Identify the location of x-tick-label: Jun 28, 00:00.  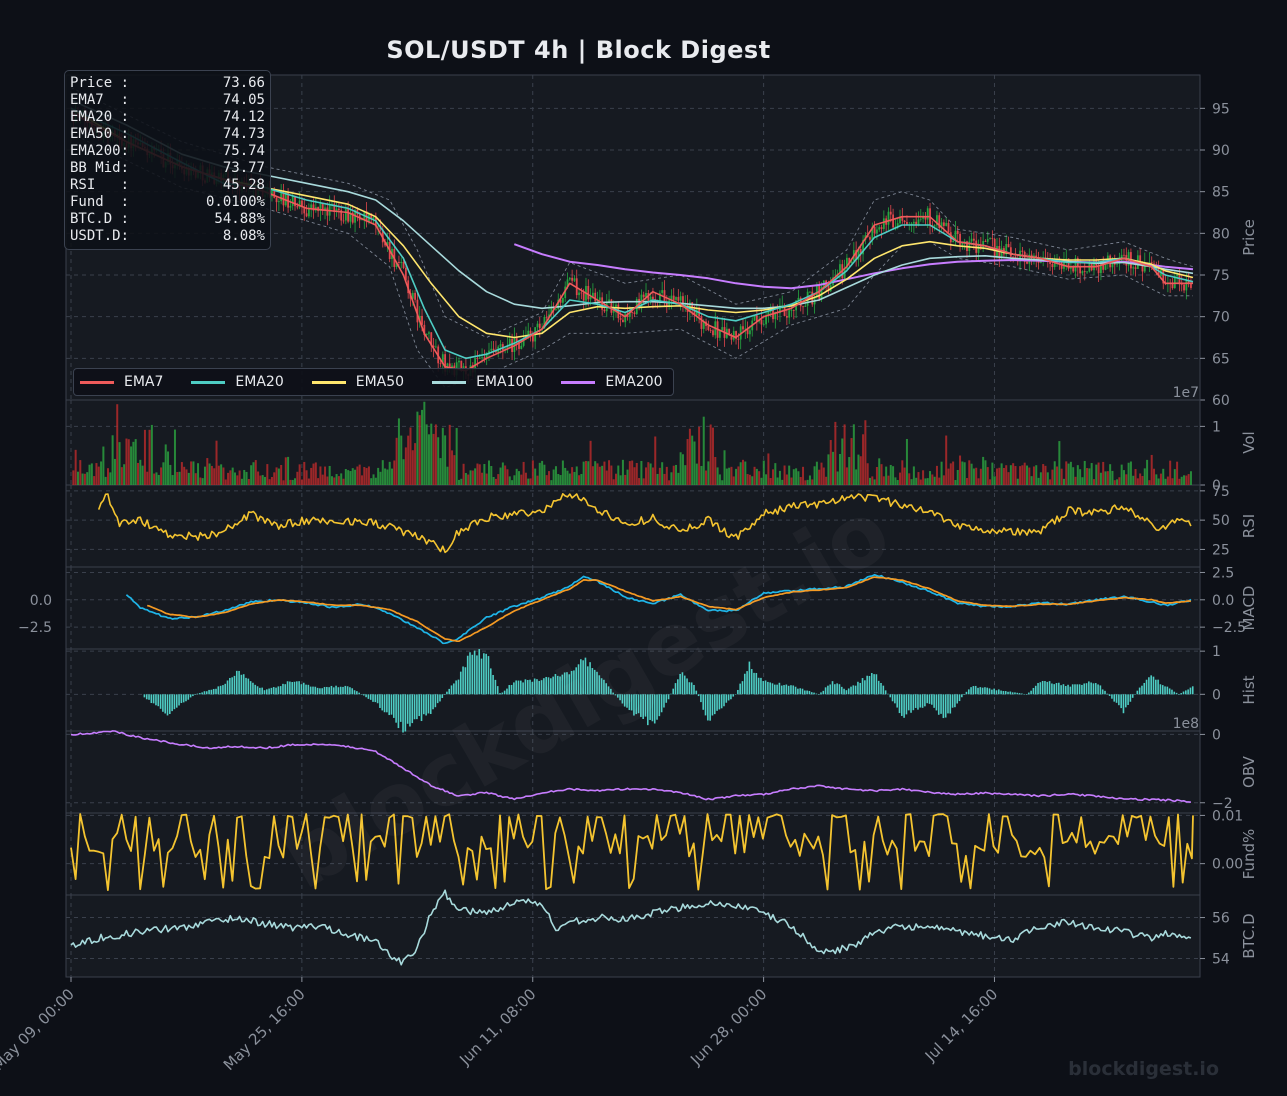
(728, 1027).